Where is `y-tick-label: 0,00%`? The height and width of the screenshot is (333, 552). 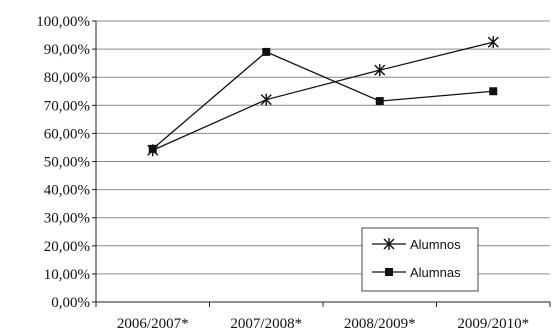 y-tick-label: 0,00% is located at coordinates (70, 303).